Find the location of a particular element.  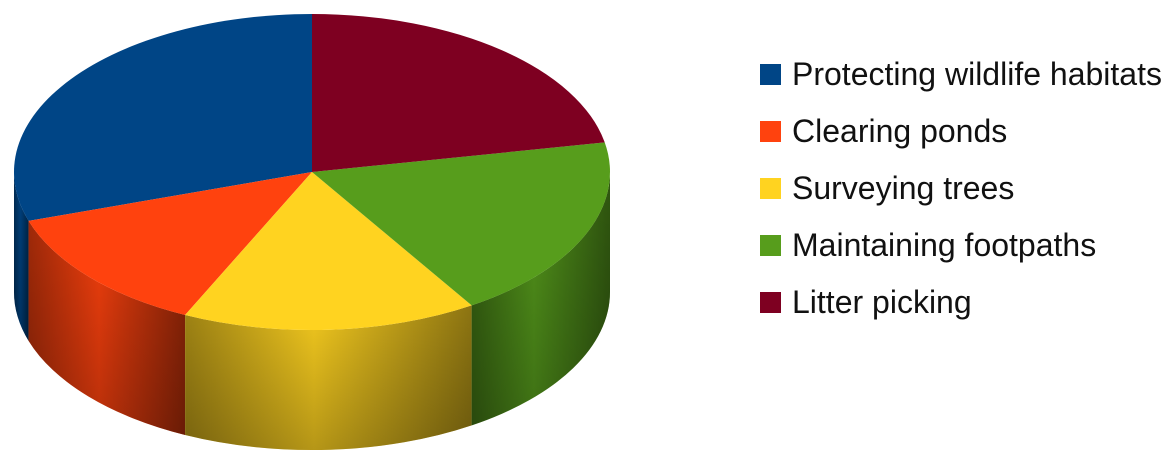

legend-label: Clearing ponds is located at coordinates (900, 131).